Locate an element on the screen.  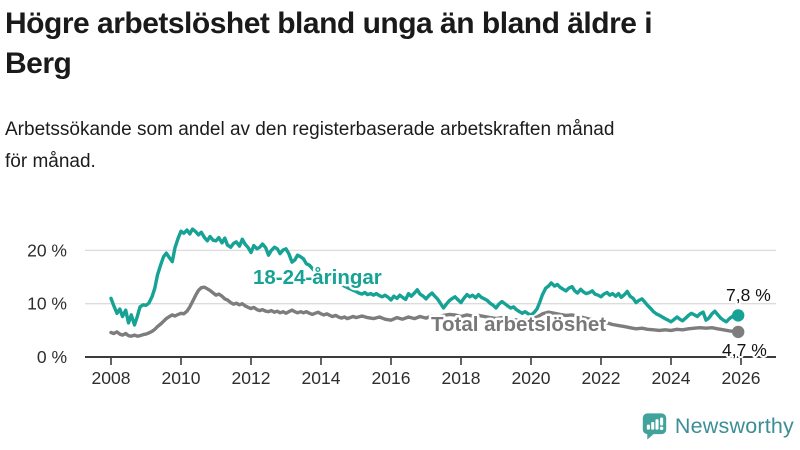
x-axis-tick-label: 2016 is located at coordinates (391, 378).